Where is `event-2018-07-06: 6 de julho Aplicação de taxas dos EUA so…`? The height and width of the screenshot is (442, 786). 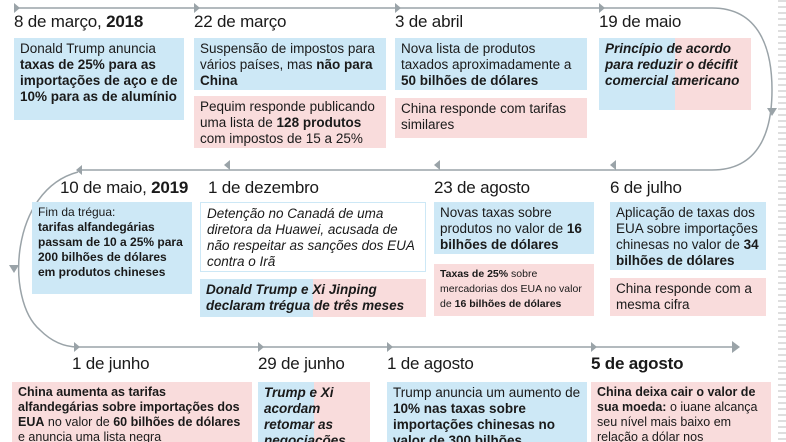
event-2018-07-06: 6 de julho Aplicação de taxas dos EUA so… is located at coordinates (688, 247).